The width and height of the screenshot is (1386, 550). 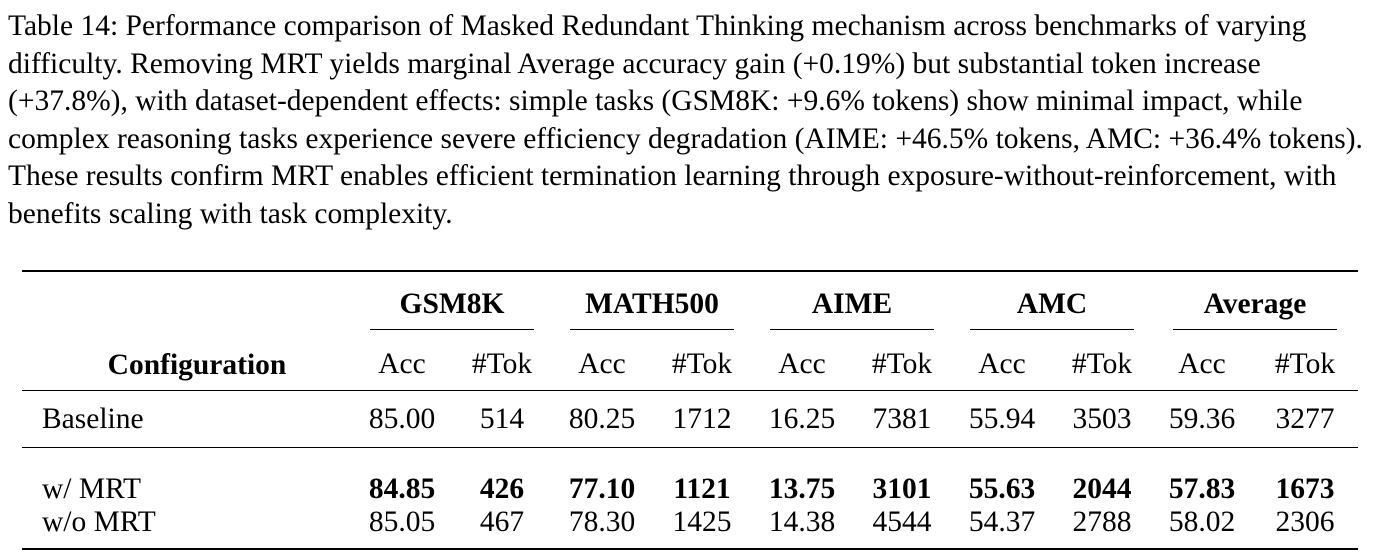 I want to click on cell: 467, so click(x=502, y=528).